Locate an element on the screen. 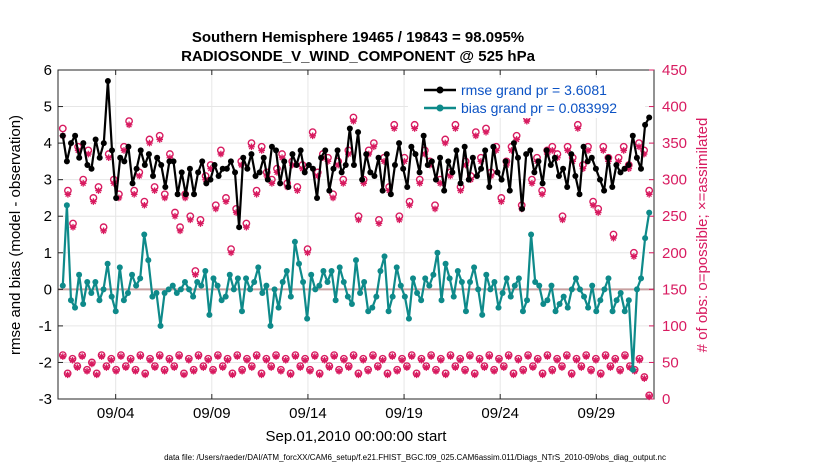 The width and height of the screenshot is (830, 475). x-axis-label: Sep.01,2010 00:00:00 start is located at coordinates (357, 436).